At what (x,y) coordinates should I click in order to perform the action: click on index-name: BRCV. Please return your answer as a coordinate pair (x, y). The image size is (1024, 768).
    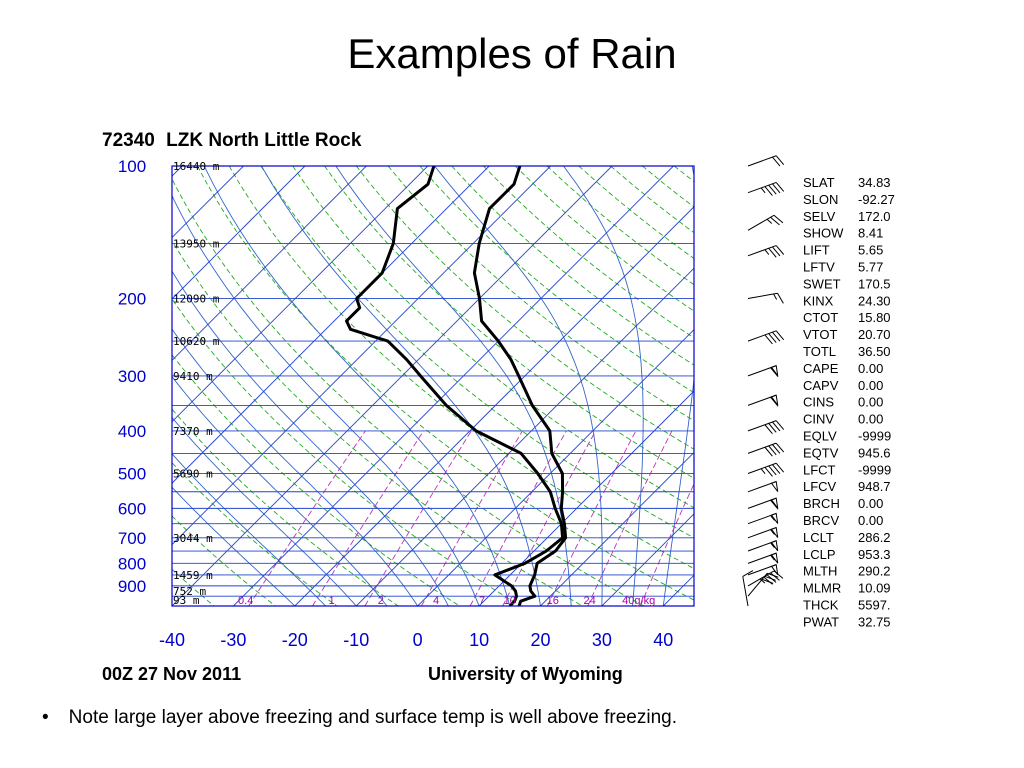
    Looking at the image, I should click on (821, 520).